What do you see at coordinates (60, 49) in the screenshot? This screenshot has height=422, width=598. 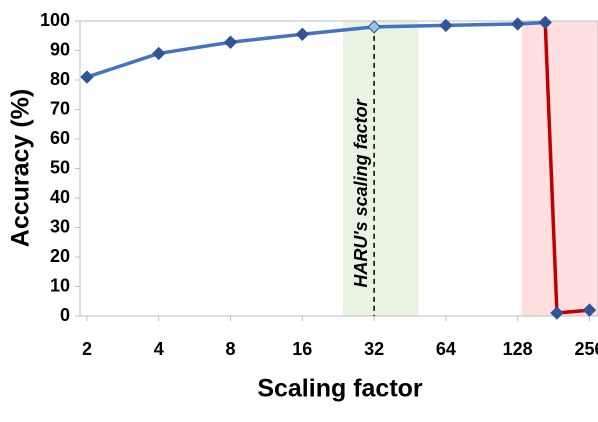 I see `y-tick-label: 90` at bounding box center [60, 49].